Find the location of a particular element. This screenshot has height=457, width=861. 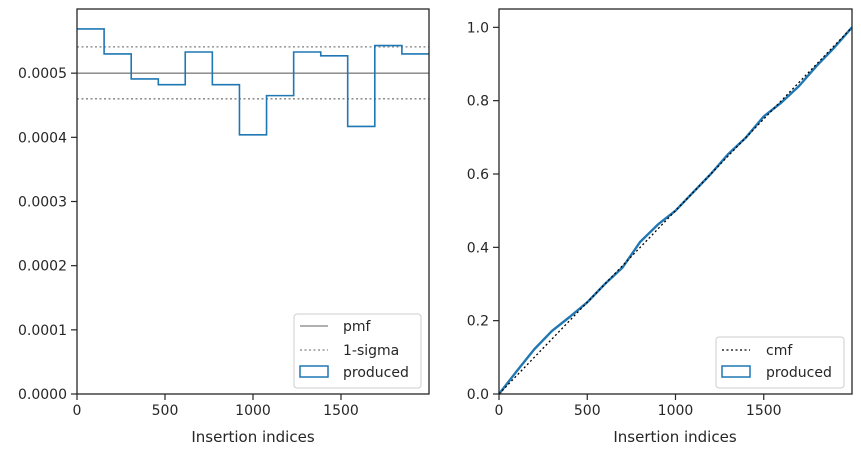

right-y-ticks: 0.0 0.2 0.4 0.6 0.8 1.0 is located at coordinates (483, 211).